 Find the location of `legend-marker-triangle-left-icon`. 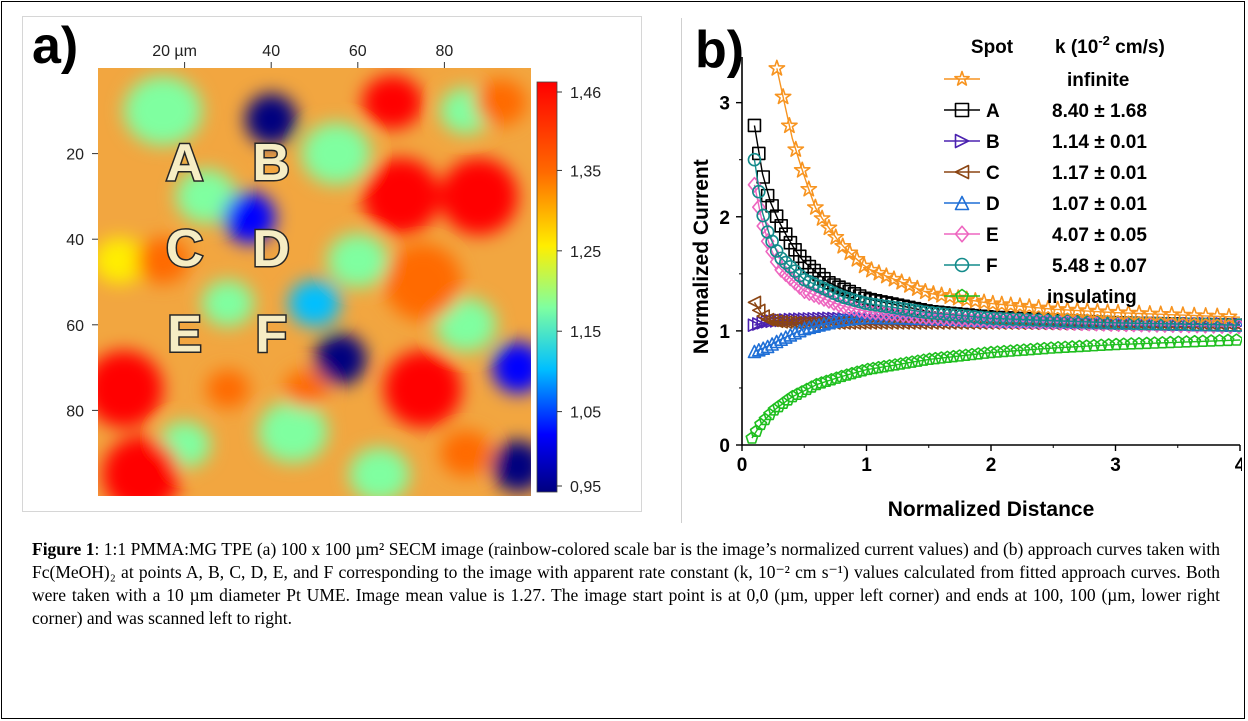

legend-marker-triangle-left-icon is located at coordinates (962, 172).